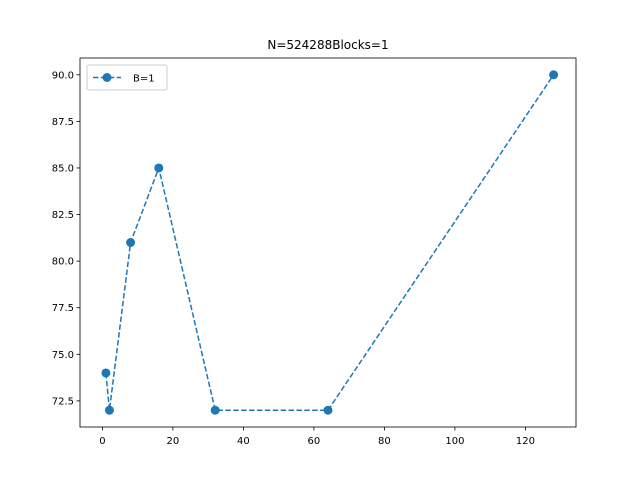  I want to click on x-tick-label: 60, so click(314, 441).